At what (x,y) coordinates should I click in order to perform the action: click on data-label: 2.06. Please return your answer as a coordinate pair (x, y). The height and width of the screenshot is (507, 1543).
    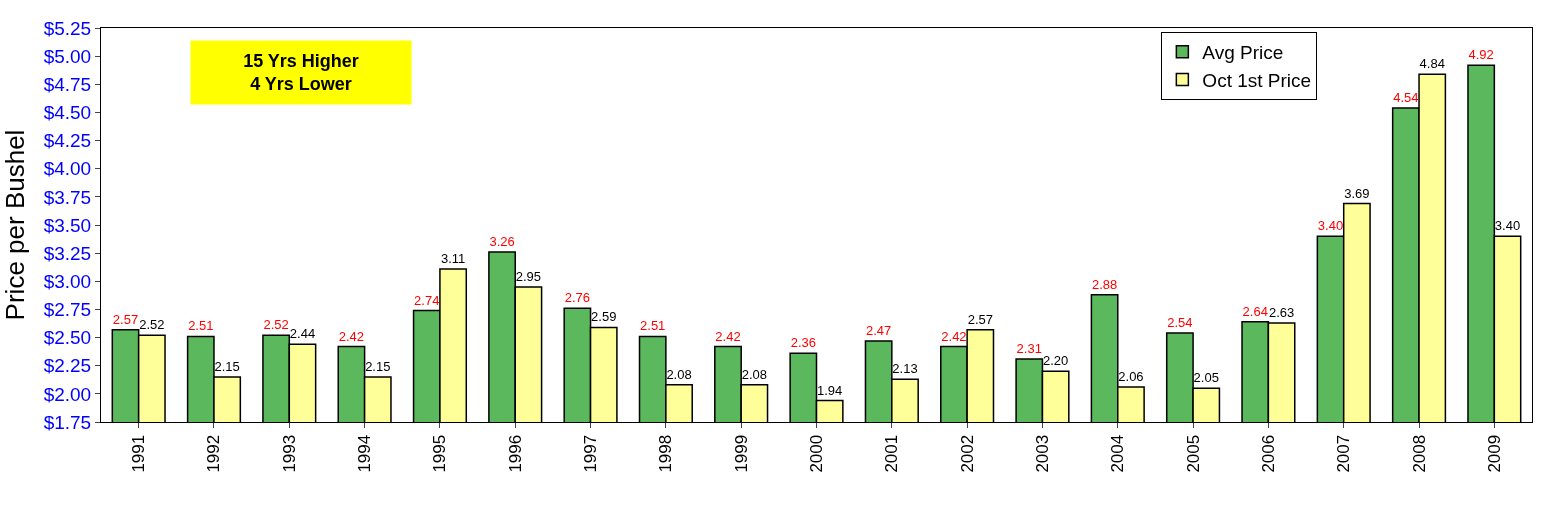
    Looking at the image, I should click on (1131, 377).